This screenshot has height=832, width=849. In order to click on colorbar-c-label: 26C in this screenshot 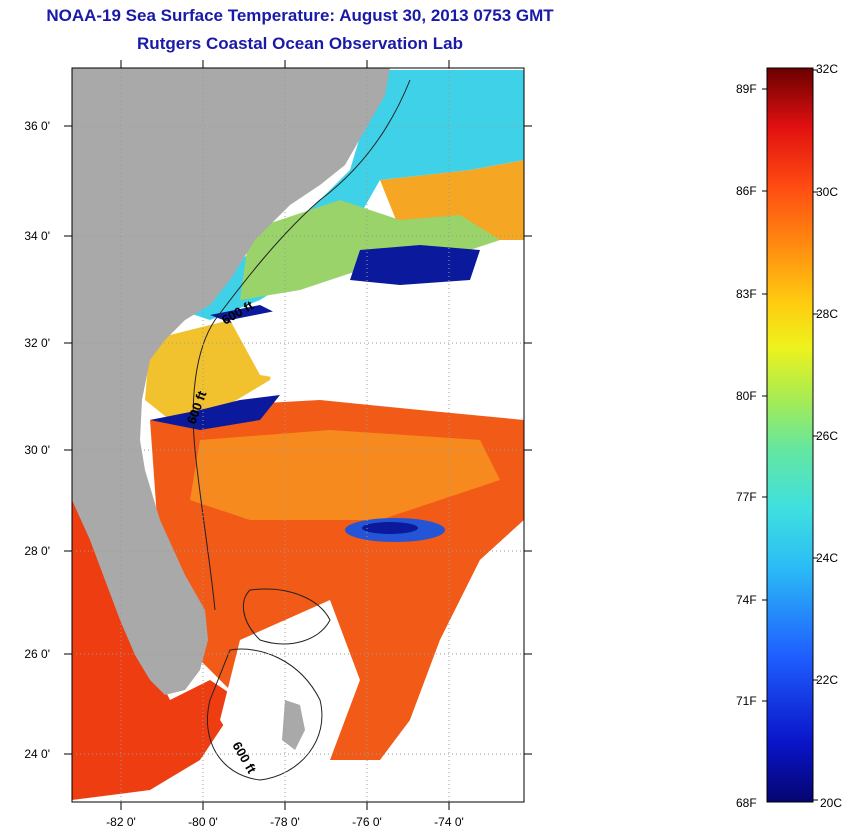, I will do `click(827, 436)`.